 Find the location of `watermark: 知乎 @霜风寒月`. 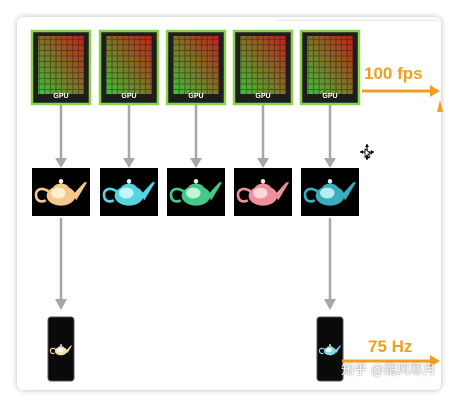

watermark: 知乎 @霜风寒月 is located at coordinates (388, 369).